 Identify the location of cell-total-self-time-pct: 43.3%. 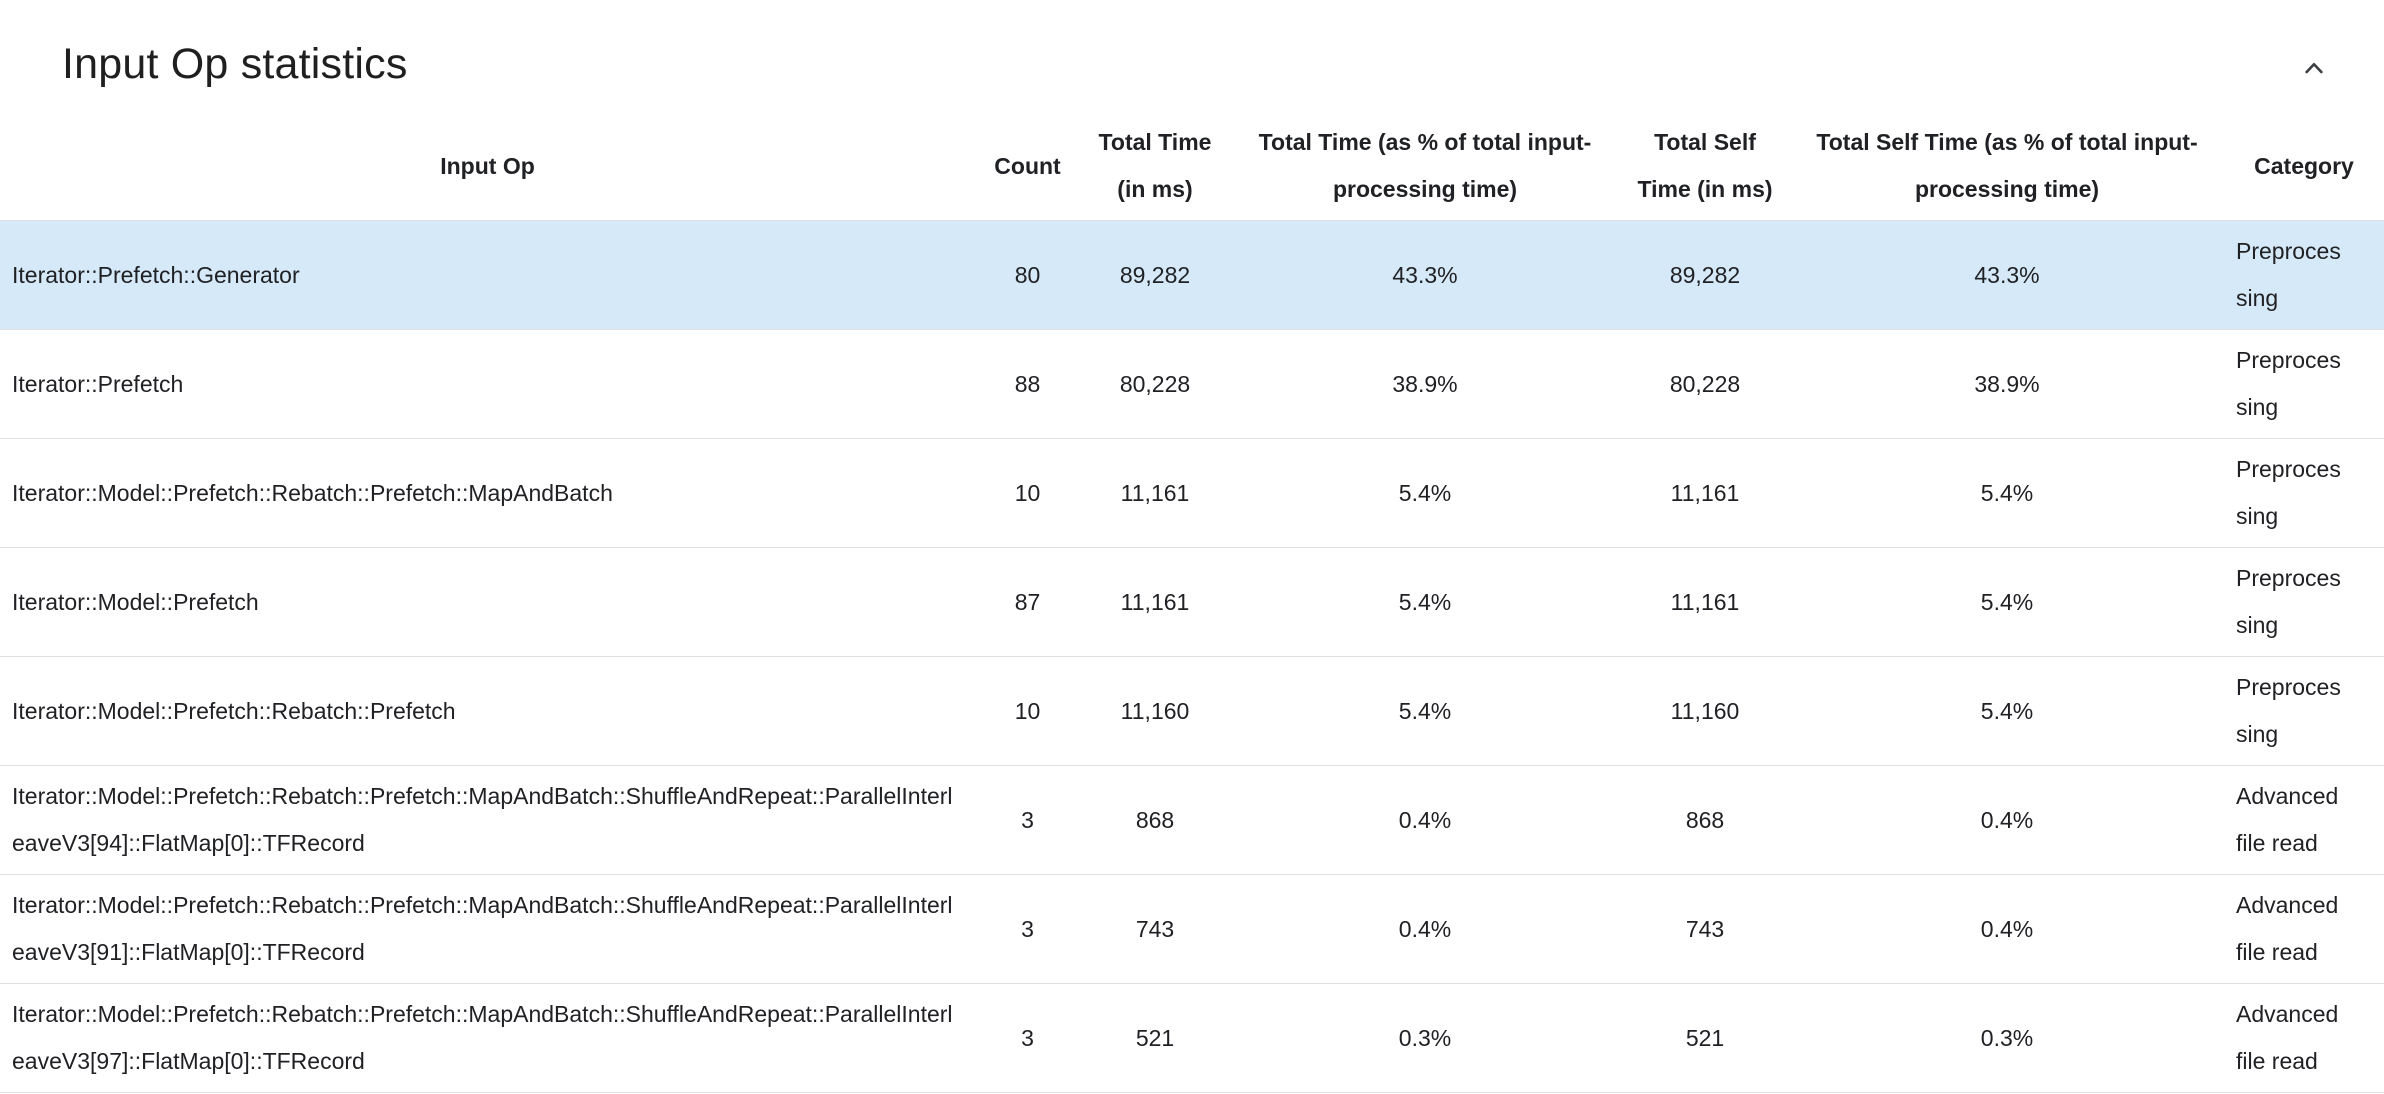
(2007, 275).